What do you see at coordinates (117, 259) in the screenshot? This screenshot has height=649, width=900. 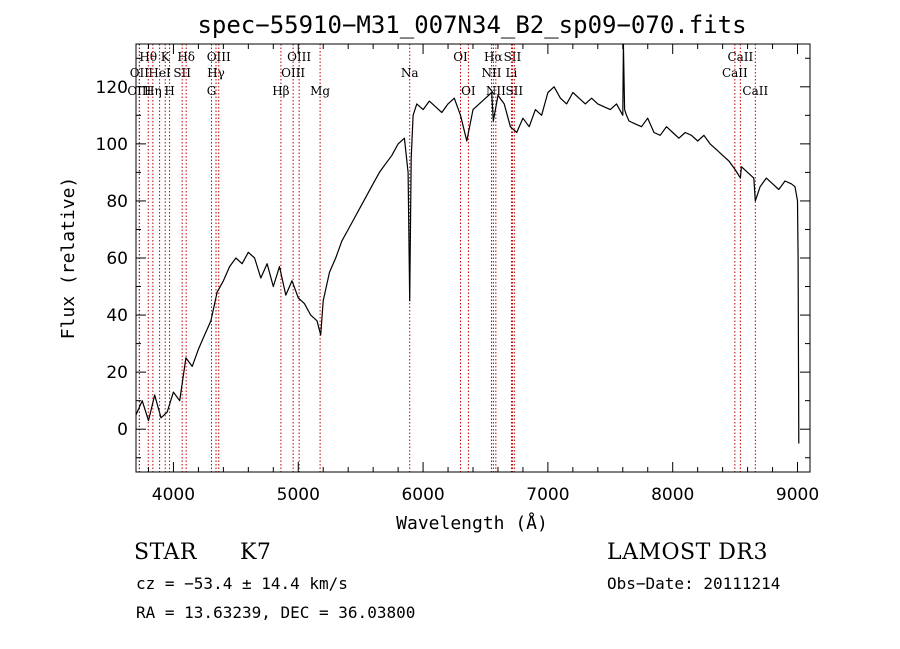 I see `y-tick-label: 60` at bounding box center [117, 259].